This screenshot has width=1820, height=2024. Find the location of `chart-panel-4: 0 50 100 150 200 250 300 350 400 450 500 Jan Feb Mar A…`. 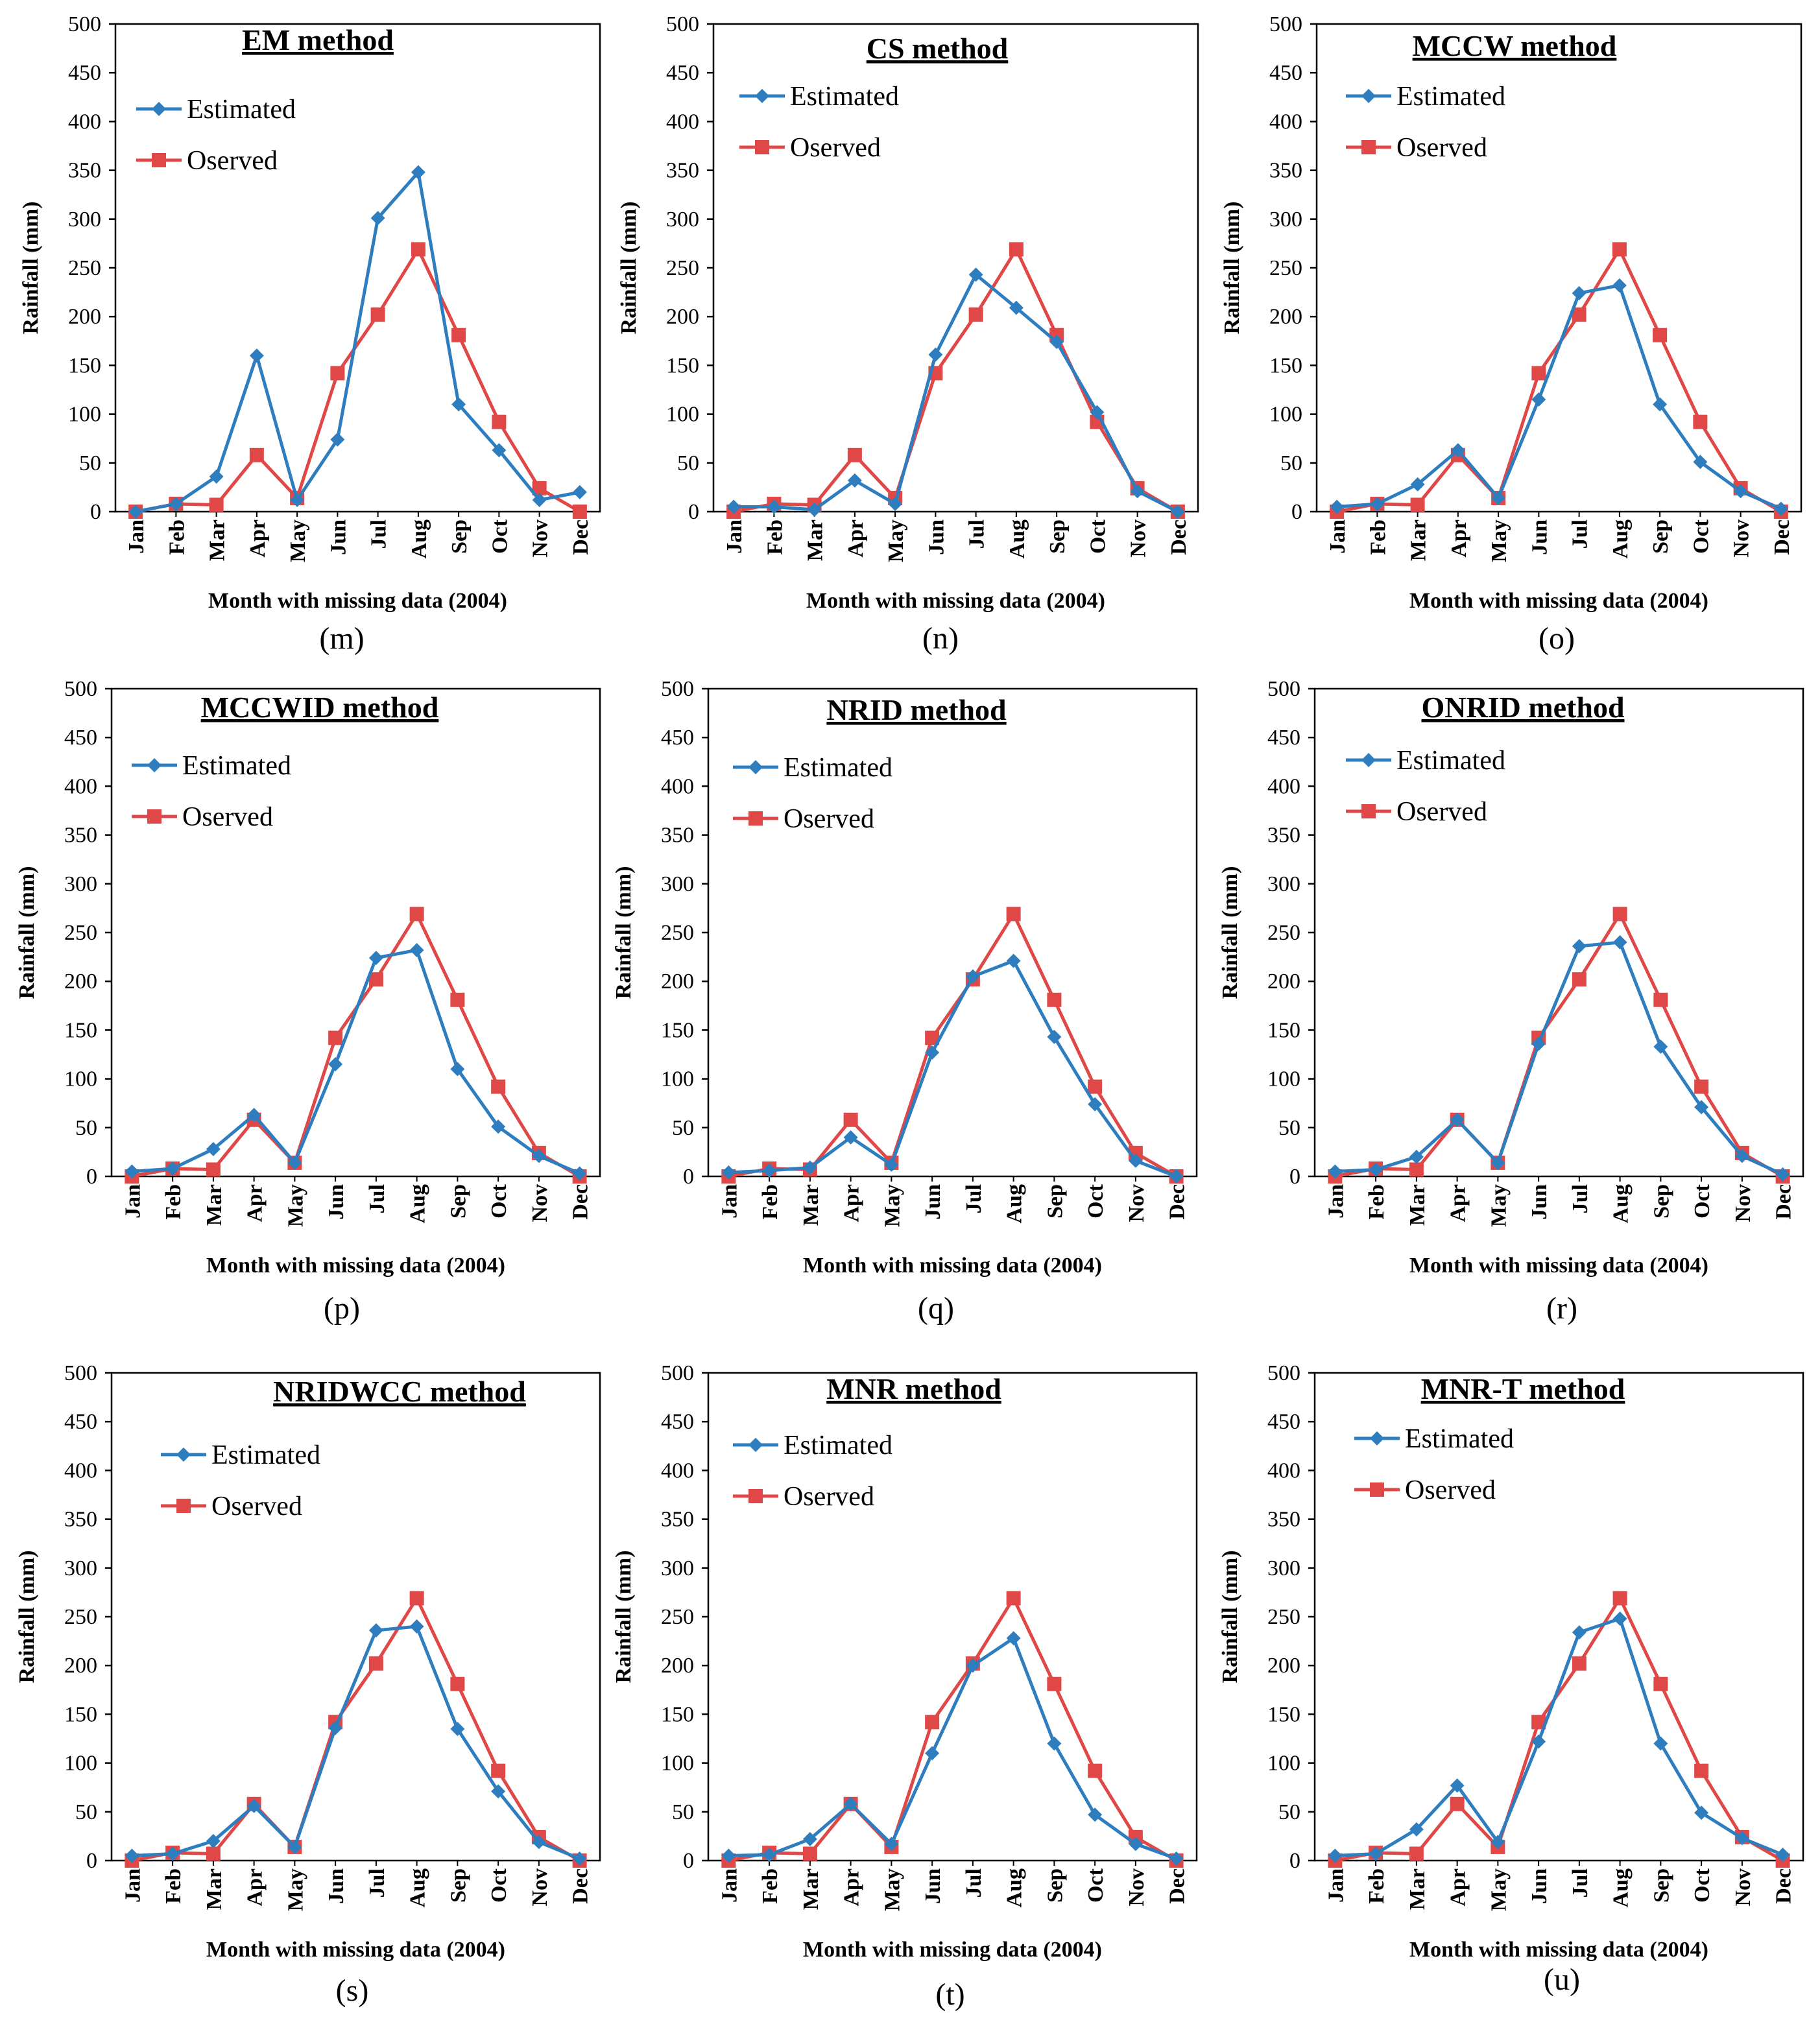

chart-panel-4: 0 50 100 150 200 250 300 350 400 450 500 Jan Feb Mar A… is located at coordinates (308, 1001).